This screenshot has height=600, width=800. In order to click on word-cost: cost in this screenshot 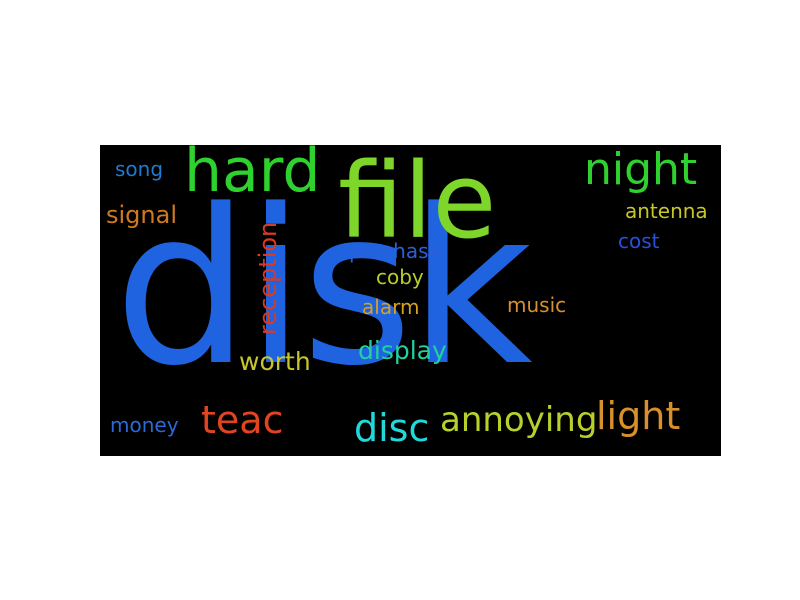, I will do `click(639, 241)`.